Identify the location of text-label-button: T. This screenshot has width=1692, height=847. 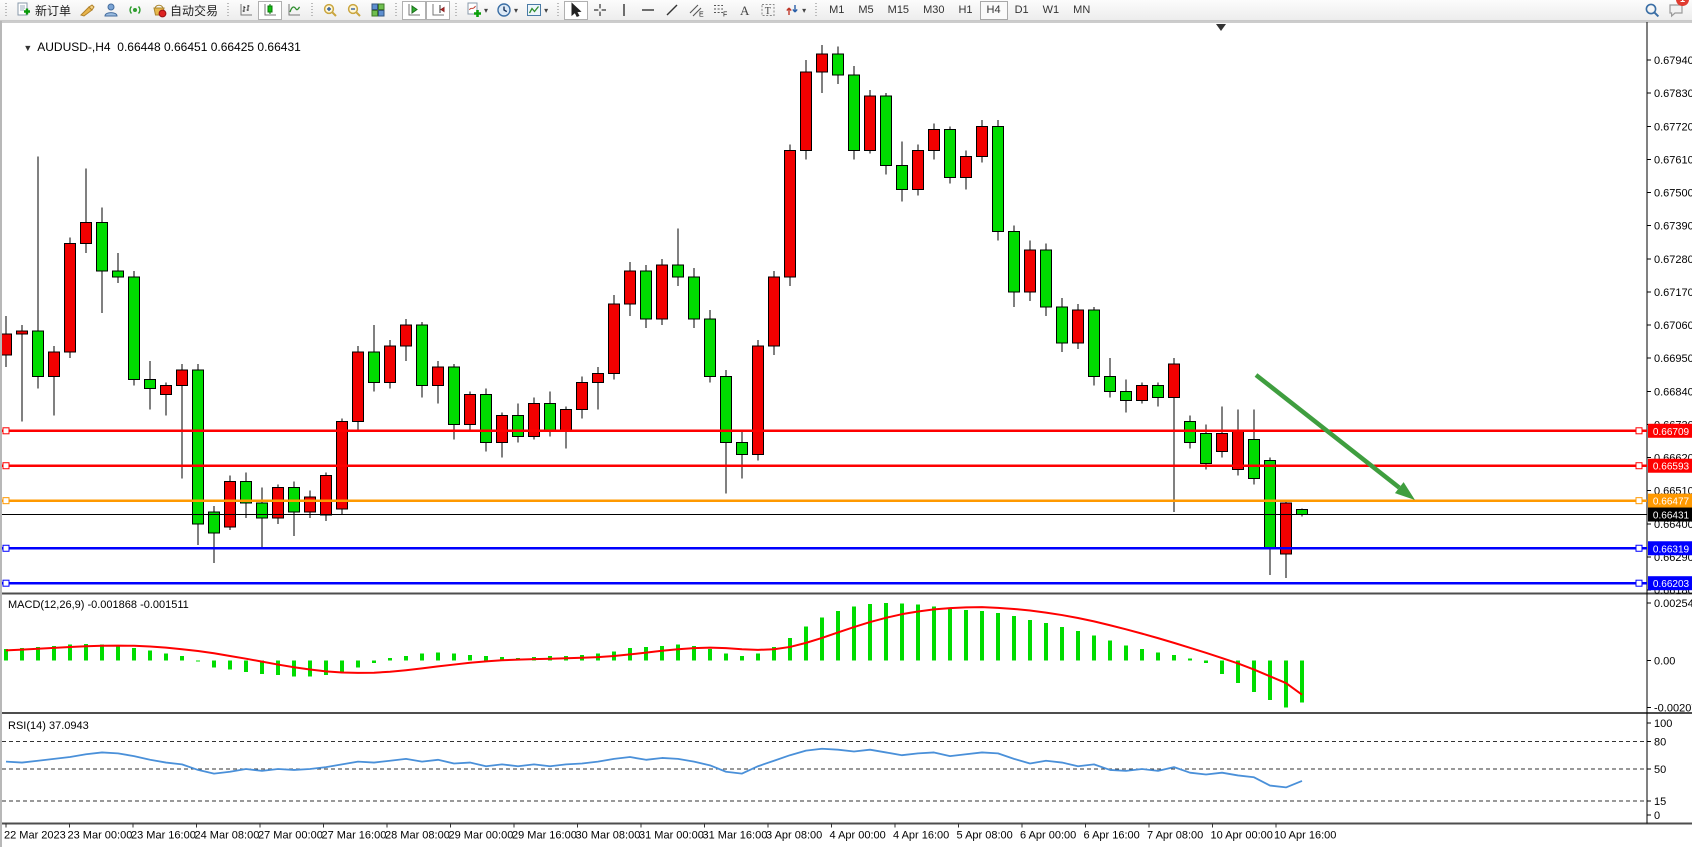
(768, 10).